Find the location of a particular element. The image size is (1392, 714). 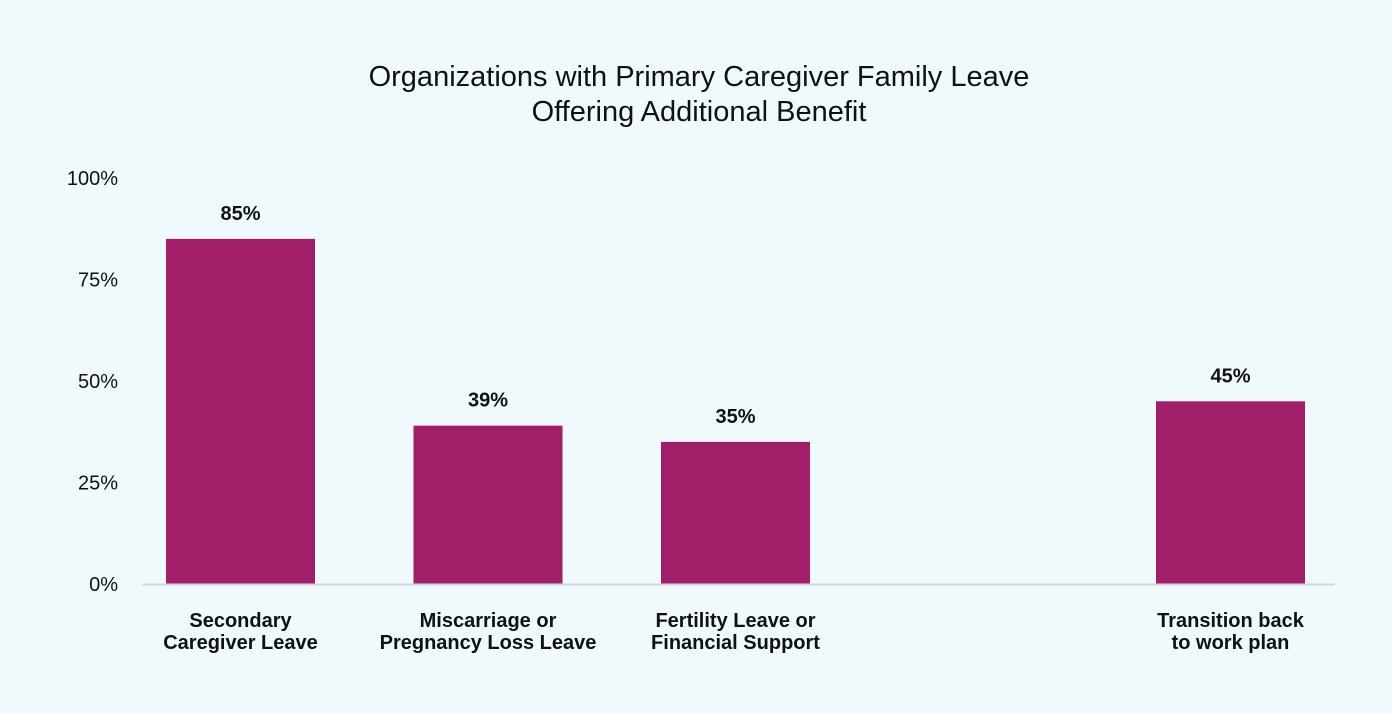

data-label: 85% is located at coordinates (240, 214).